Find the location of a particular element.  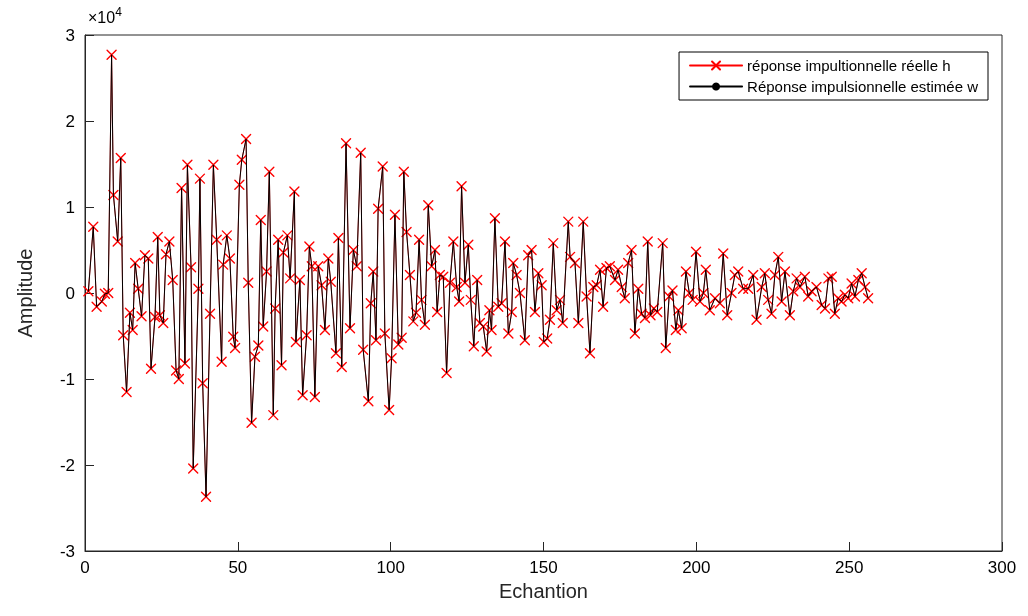

x-tick-label: 100 is located at coordinates (390, 567).